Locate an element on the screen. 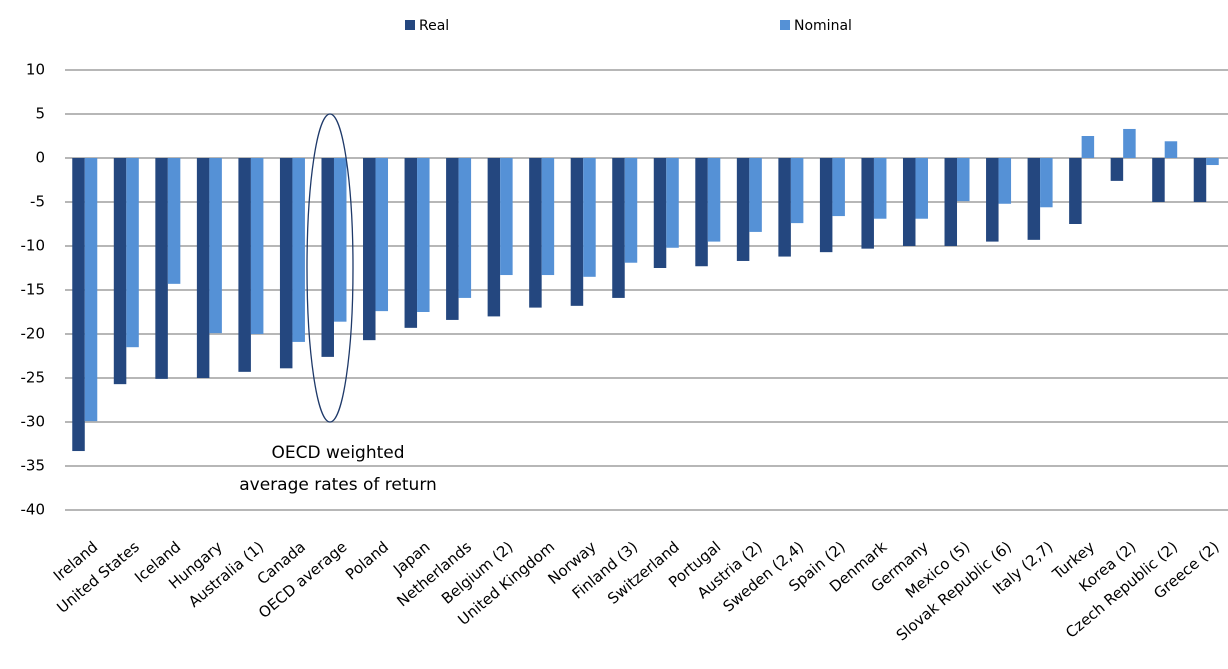 The width and height of the screenshot is (1228, 669). annotation: OECD weighted is located at coordinates (337, 453).